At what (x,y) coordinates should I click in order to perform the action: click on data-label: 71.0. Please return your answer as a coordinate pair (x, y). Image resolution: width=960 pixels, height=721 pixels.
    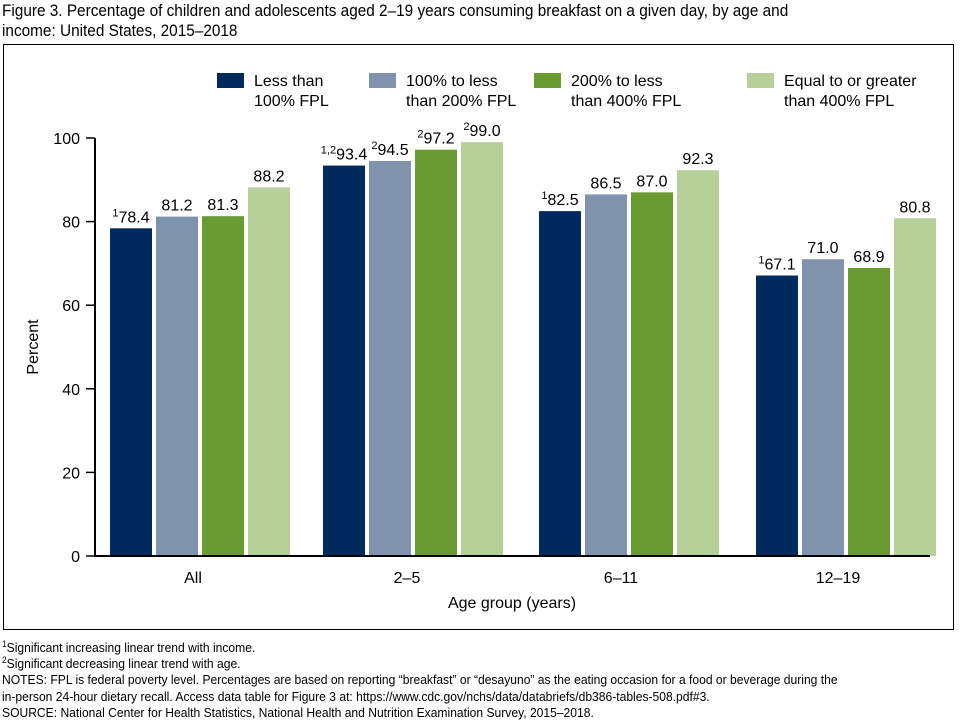
    Looking at the image, I should click on (822, 248).